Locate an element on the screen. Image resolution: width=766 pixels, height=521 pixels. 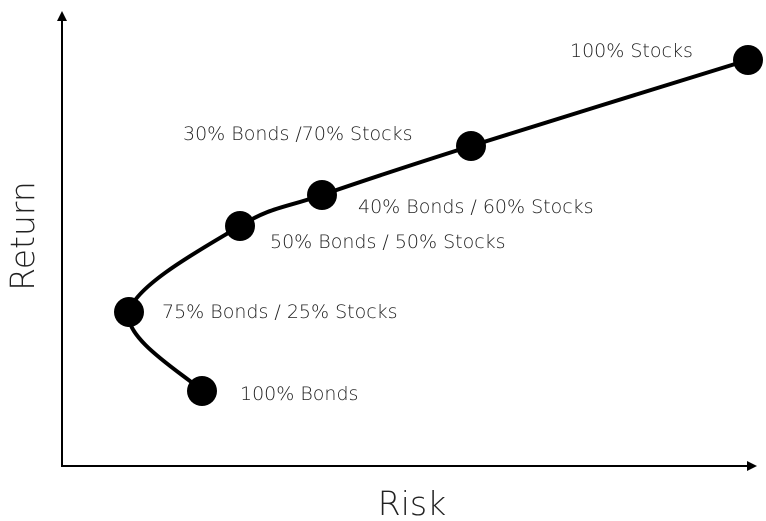
point-label: 100% Stocks is located at coordinates (631, 51).